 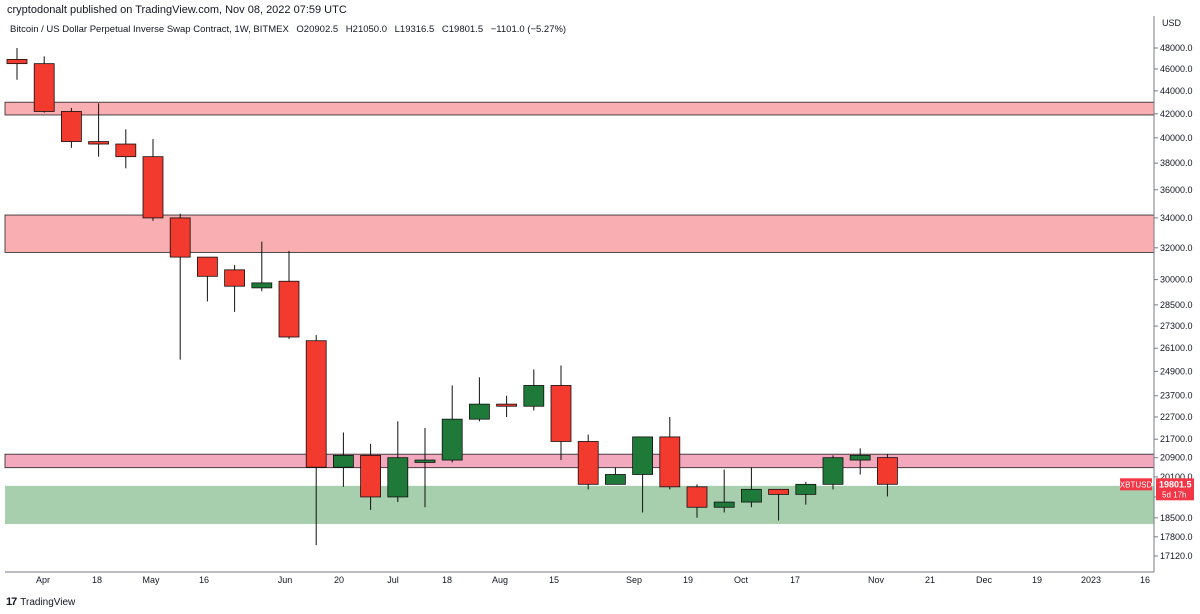 I want to click on price-tick-label: 42000.0, so click(x=1176, y=114).